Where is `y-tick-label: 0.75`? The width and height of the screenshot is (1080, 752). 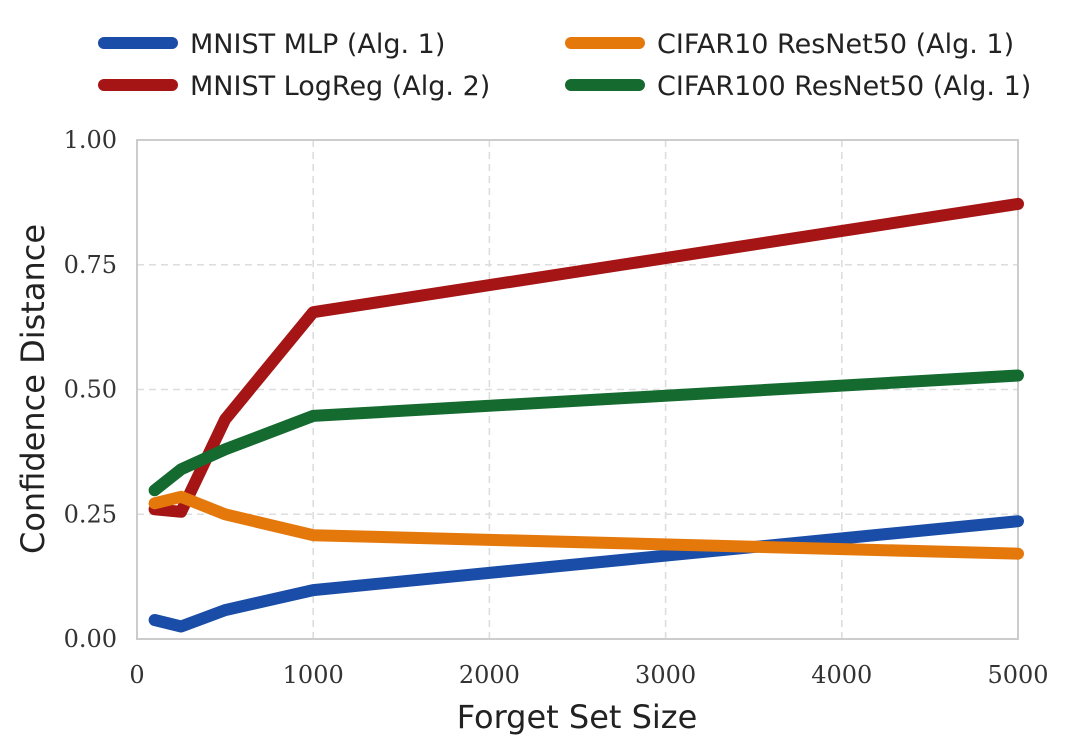 y-tick-label: 0.75 is located at coordinates (90, 265).